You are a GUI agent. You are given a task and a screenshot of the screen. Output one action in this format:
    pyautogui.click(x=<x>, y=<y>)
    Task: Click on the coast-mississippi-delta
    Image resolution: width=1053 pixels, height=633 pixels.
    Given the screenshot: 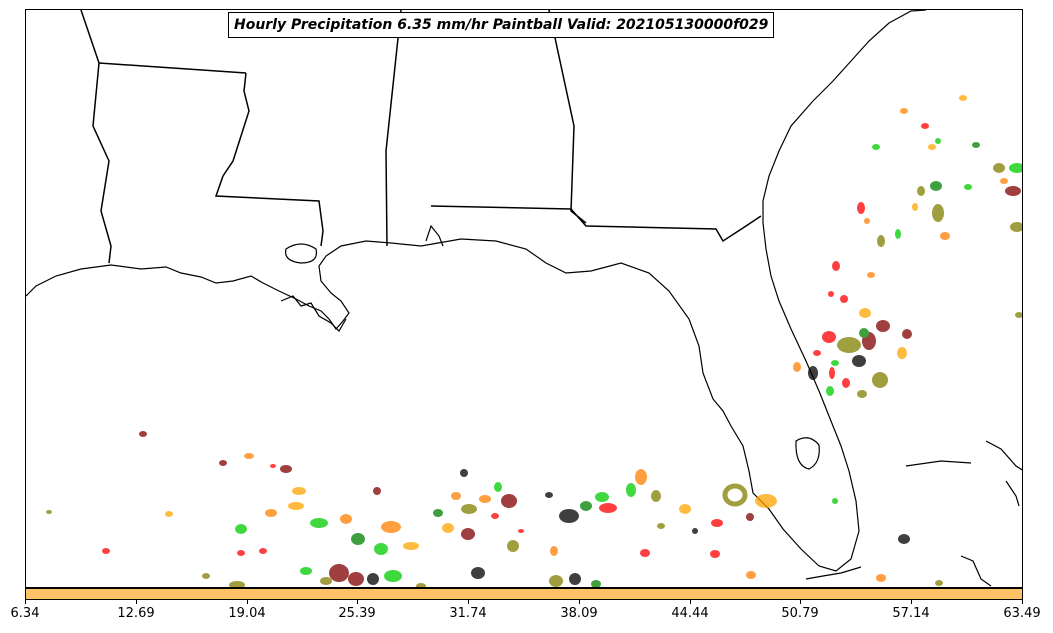 What is the action you would take?
    pyautogui.click(x=313, y=313)
    